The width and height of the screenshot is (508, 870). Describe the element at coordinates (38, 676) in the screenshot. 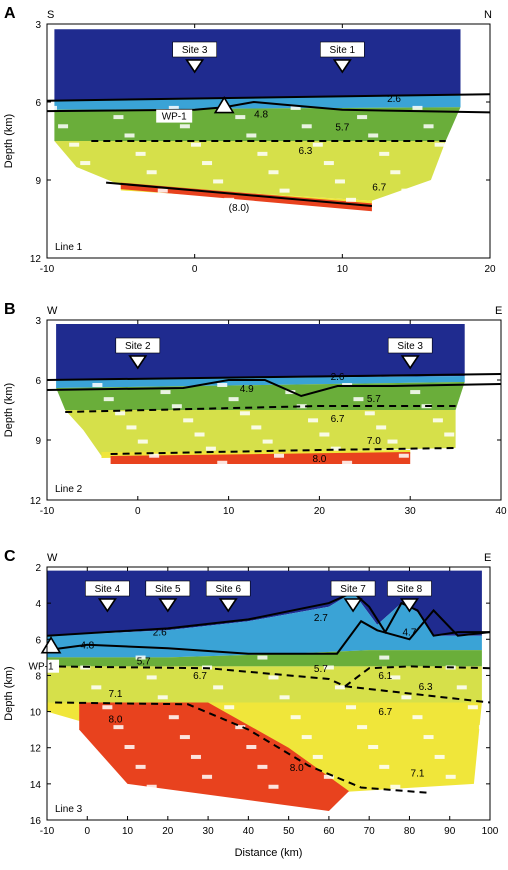

I see `y-tick-label: 8` at that location.